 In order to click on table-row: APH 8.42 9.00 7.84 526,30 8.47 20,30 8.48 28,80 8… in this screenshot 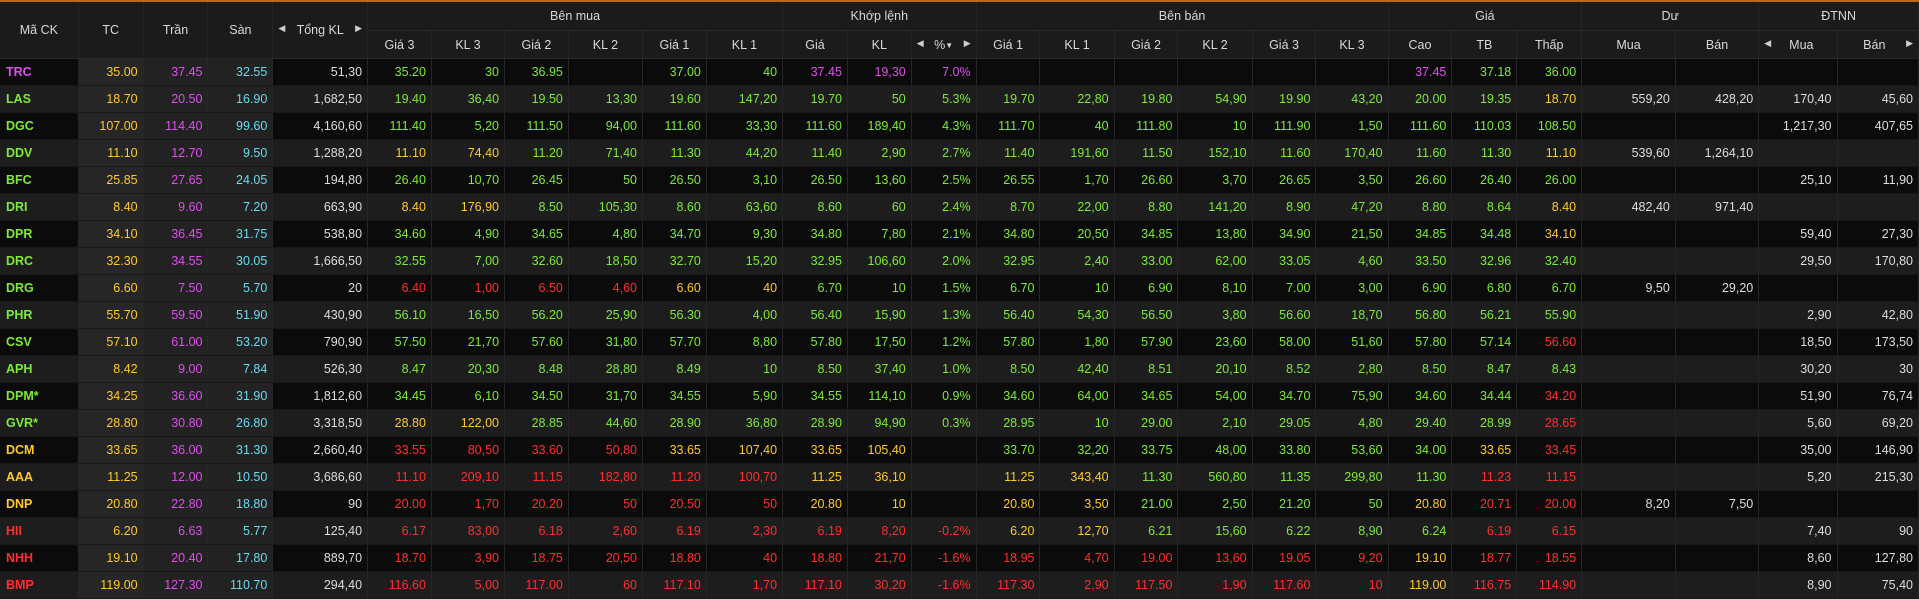, I will do `click(959, 369)`.